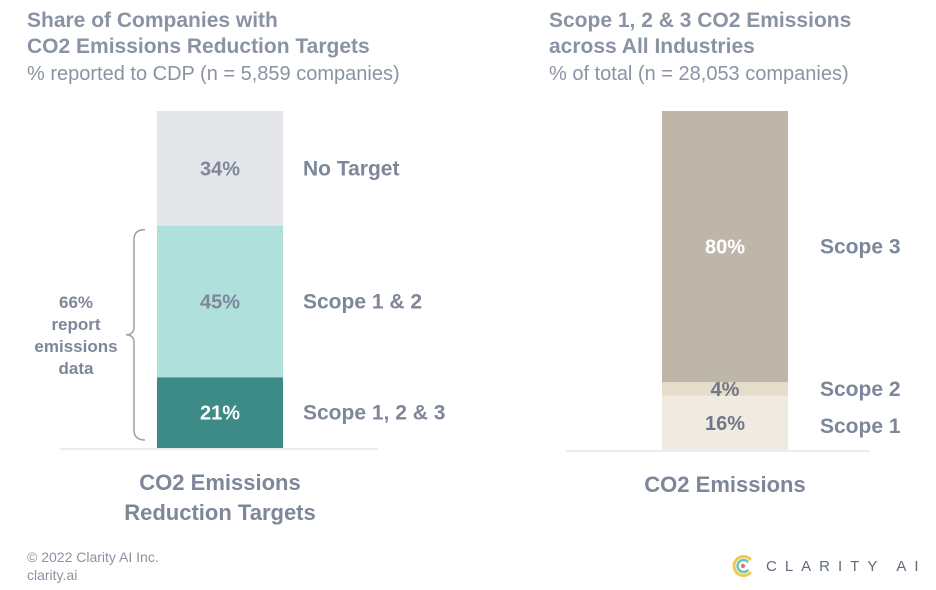 This screenshot has height=590, width=936. What do you see at coordinates (846, 566) in the screenshot?
I see `brand-name: CLARITY AI` at bounding box center [846, 566].